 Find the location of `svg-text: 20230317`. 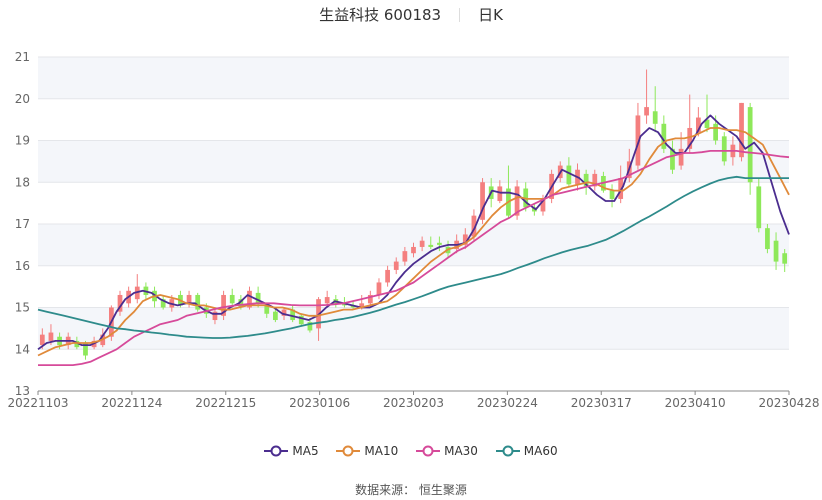

svg-text: 20230317 is located at coordinates (601, 403).